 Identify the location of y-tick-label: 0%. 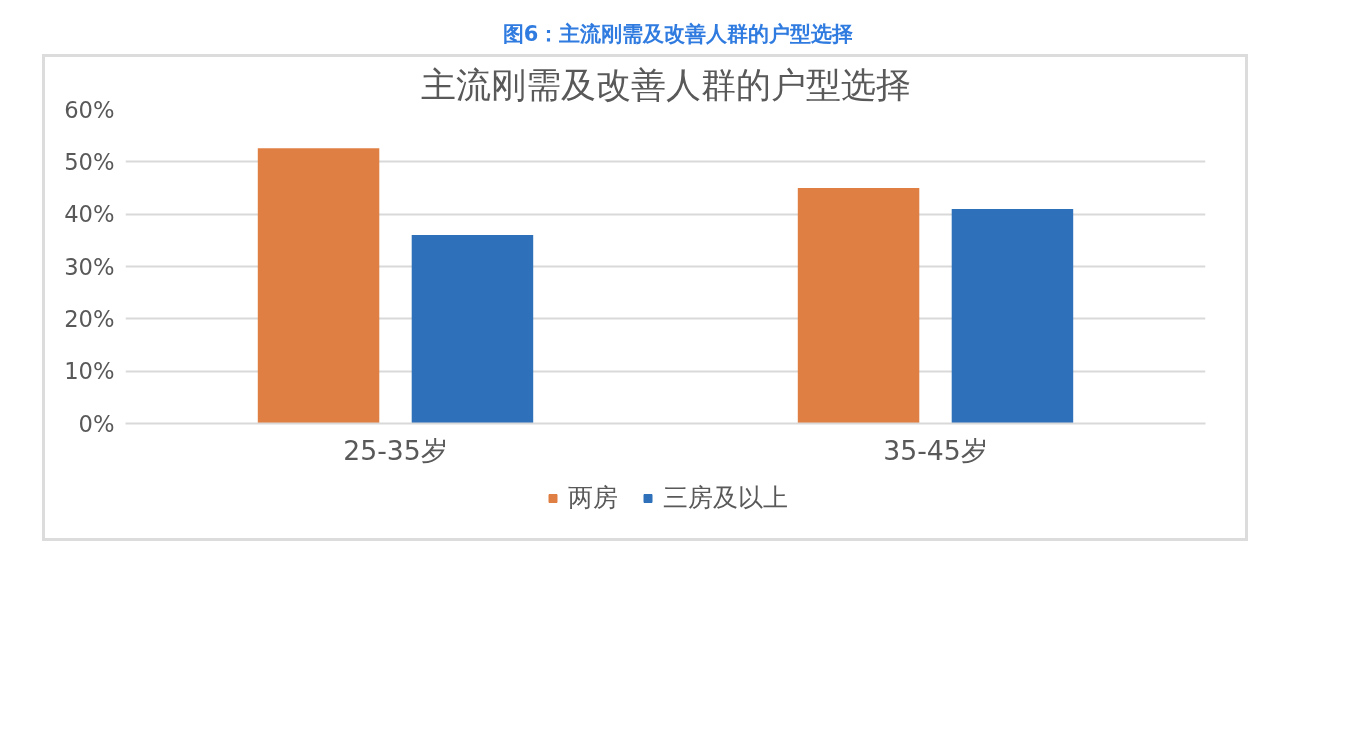
(96, 423).